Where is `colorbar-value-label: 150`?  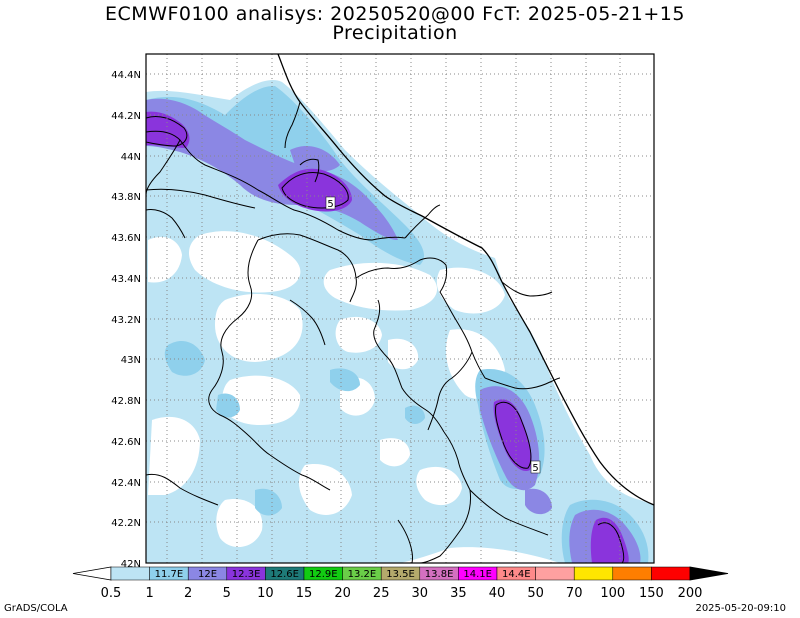
colorbar-value-label: 150 is located at coordinates (651, 593).